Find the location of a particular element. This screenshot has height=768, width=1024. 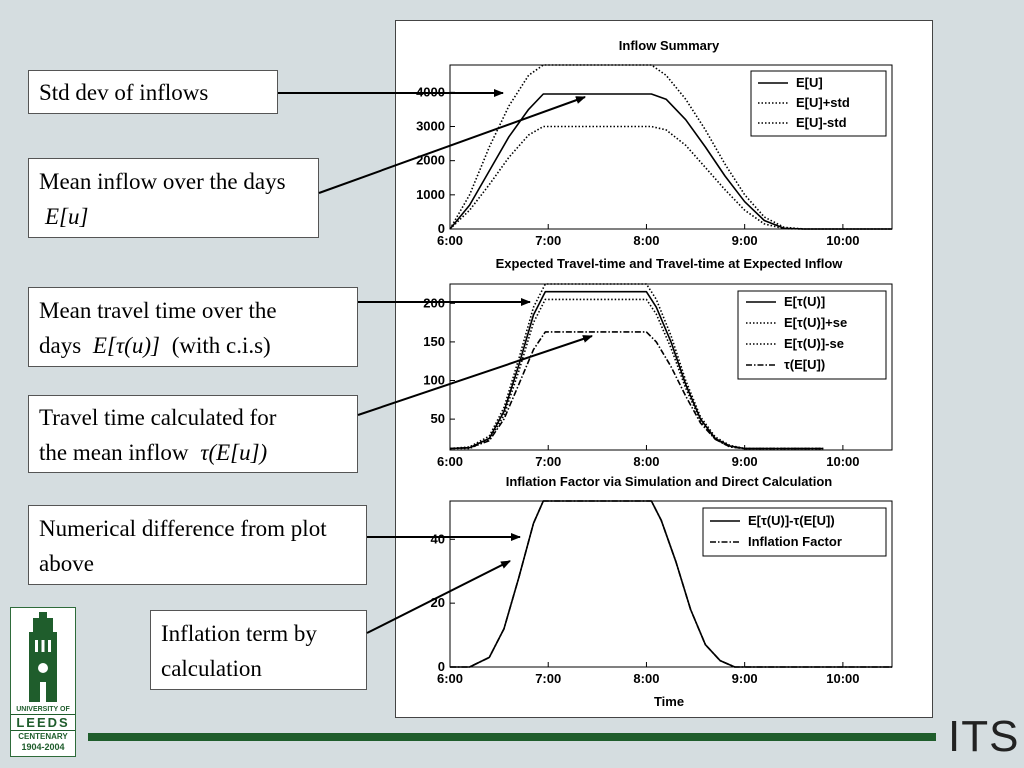

plot3-ticks: 6:00 7:00 8:00 9:00 10:00 0 20 40 is located at coordinates (645, 608).